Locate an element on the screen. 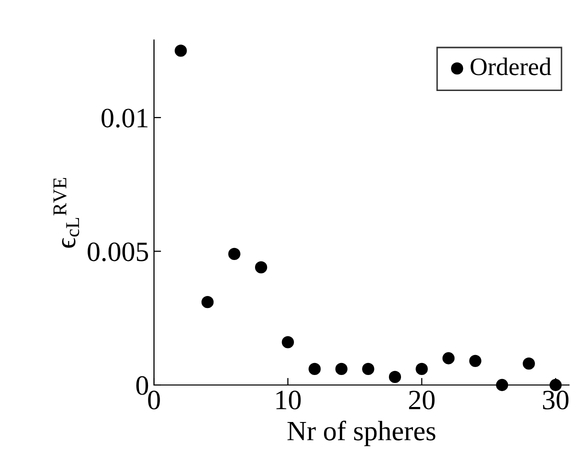 This screenshot has height=470, width=571. x-axis-title: Nr of spheres is located at coordinates (361, 433).